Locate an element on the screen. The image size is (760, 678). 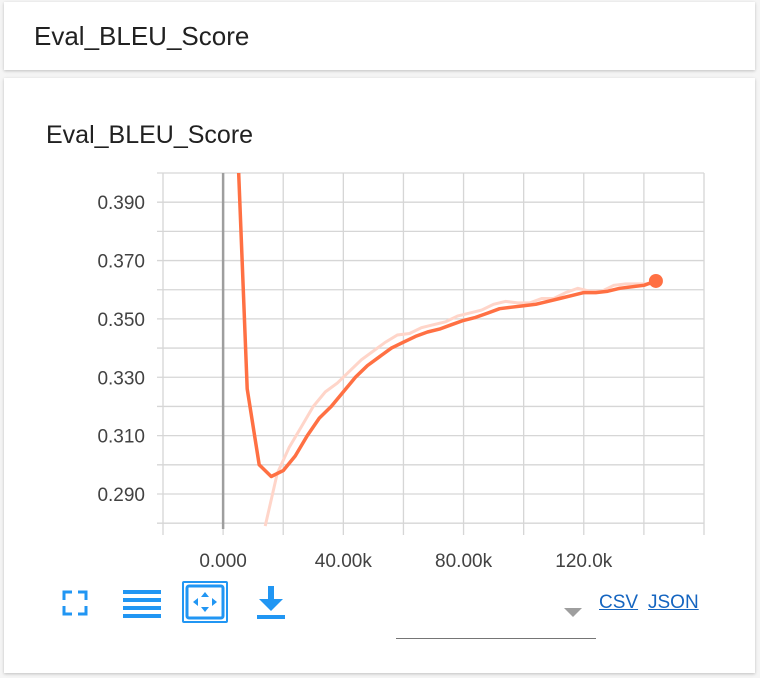
header-card: Eval_BLEU_Score is located at coordinates (379, 36).